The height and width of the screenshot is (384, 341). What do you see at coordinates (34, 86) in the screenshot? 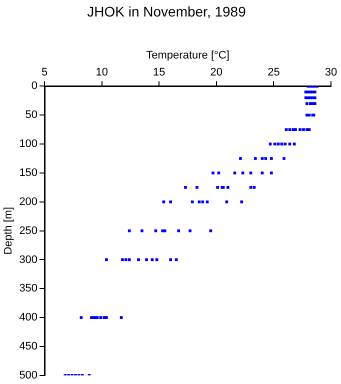
I see `y-tick-label: 0` at bounding box center [34, 86].